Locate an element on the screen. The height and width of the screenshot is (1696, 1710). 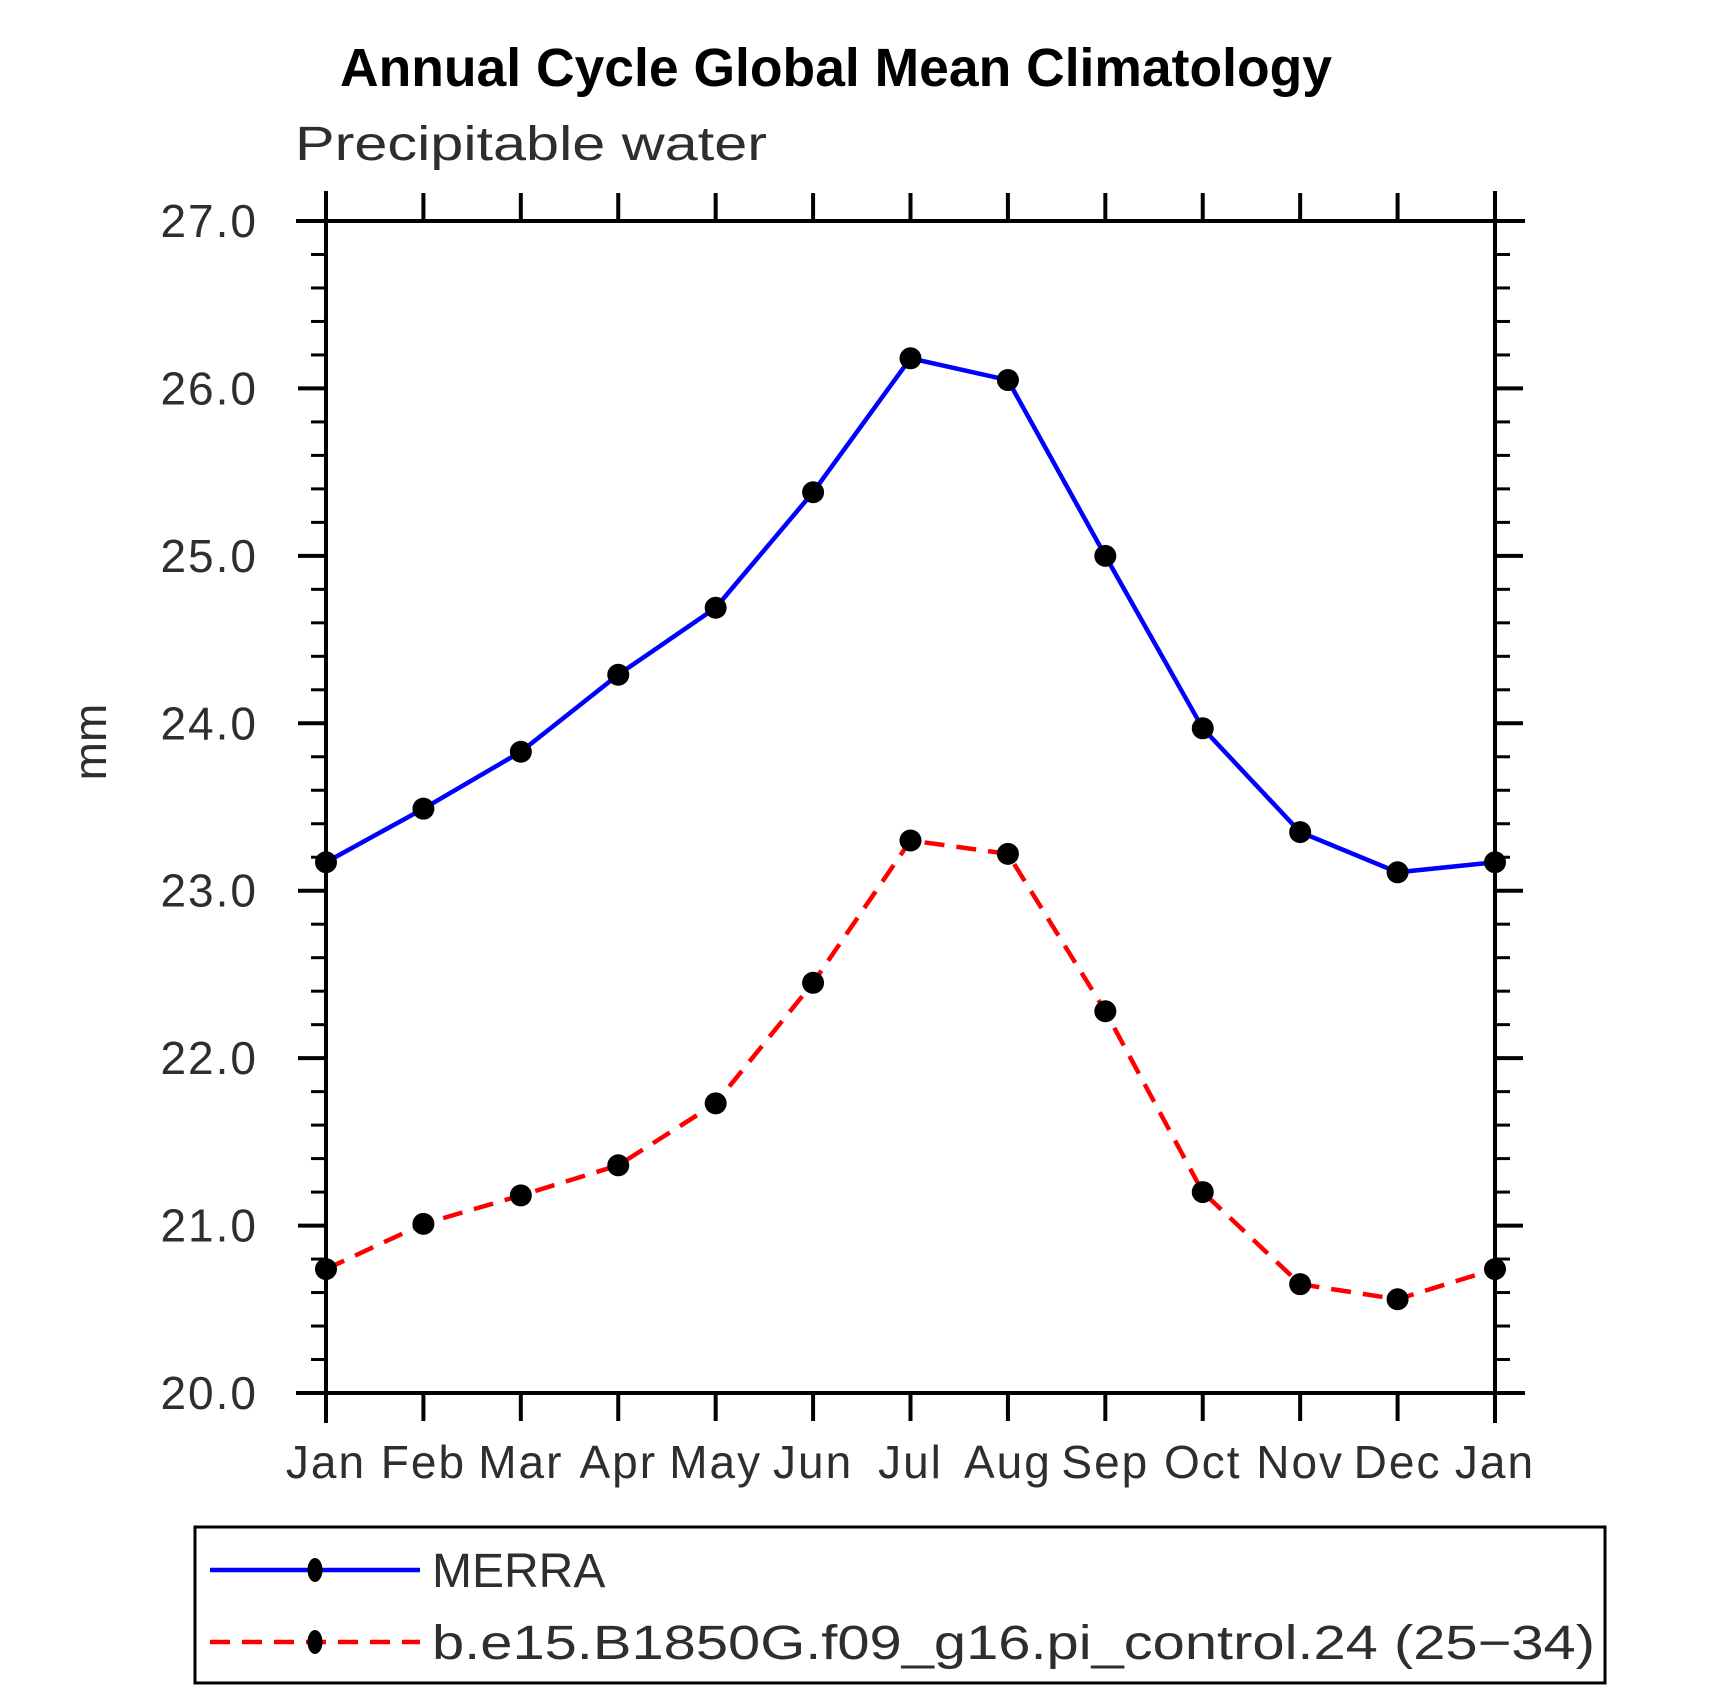
x-tick-label: Mar is located at coordinates (520, 1462).